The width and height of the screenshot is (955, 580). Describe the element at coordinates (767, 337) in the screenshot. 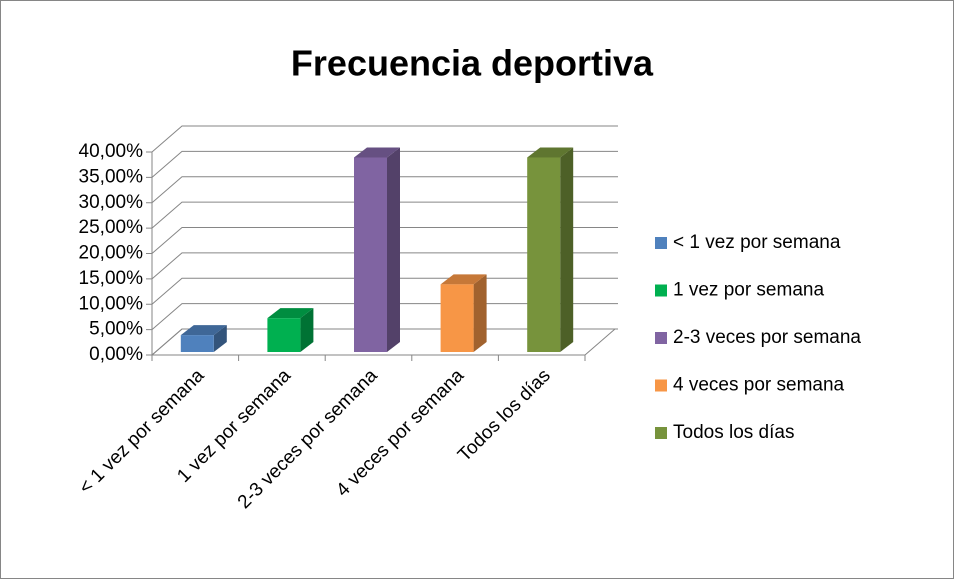

I see `legend-label: 2-3 veces por semana` at that location.